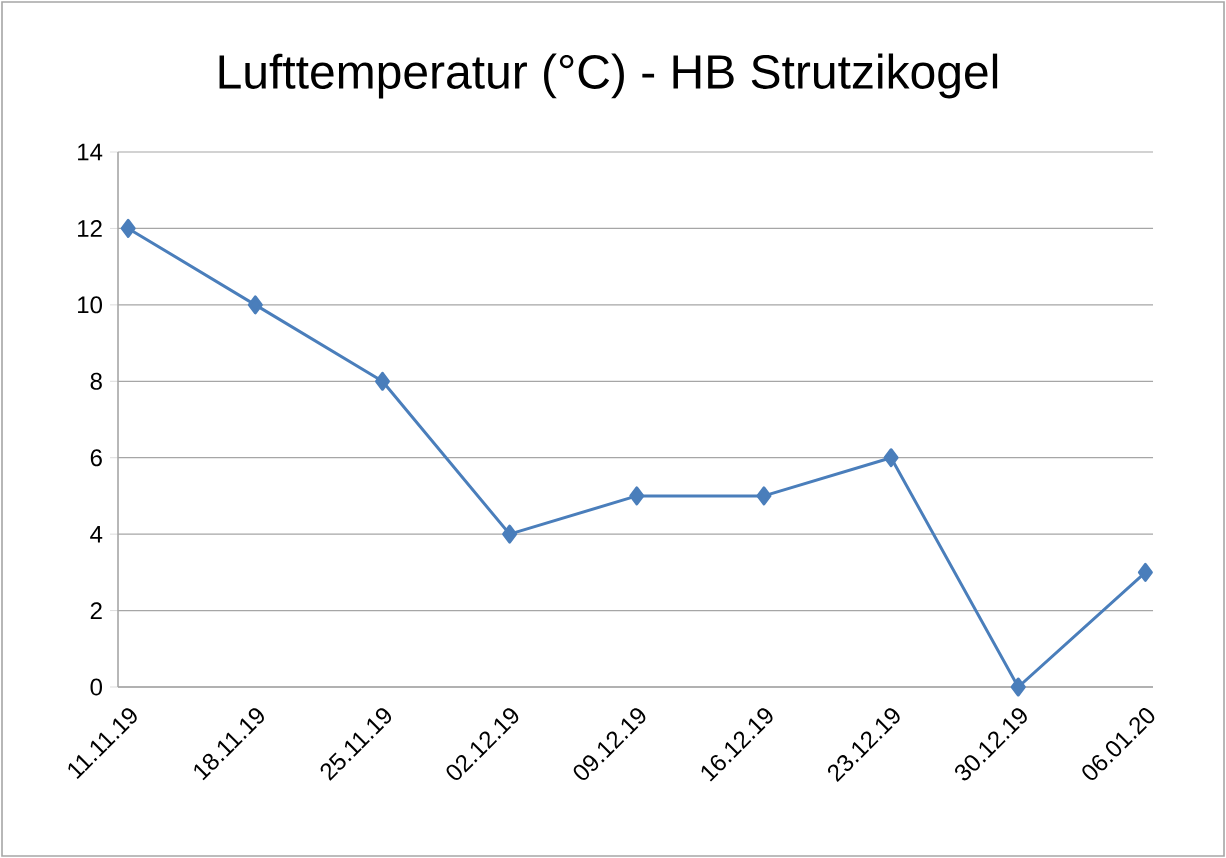 Image resolution: width=1226 pixels, height=858 pixels. Describe the element at coordinates (96, 534) in the screenshot. I see `y-tick-label: 4` at that location.